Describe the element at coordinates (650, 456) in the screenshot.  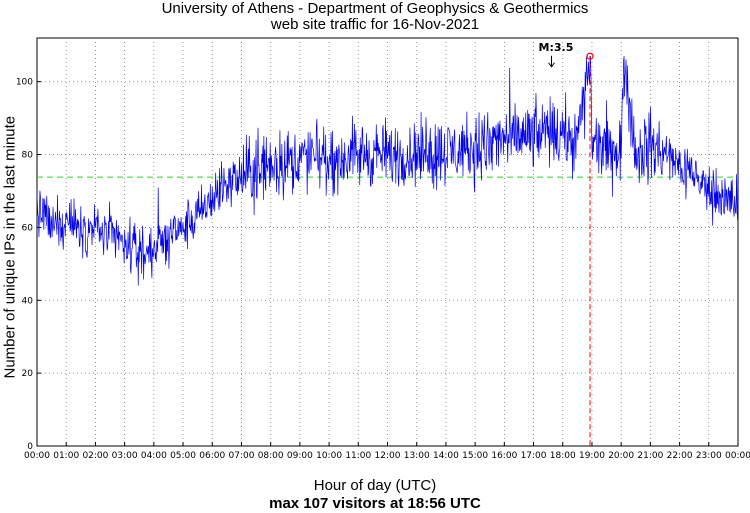
I see `x-tick-label: 21:00` at that location.